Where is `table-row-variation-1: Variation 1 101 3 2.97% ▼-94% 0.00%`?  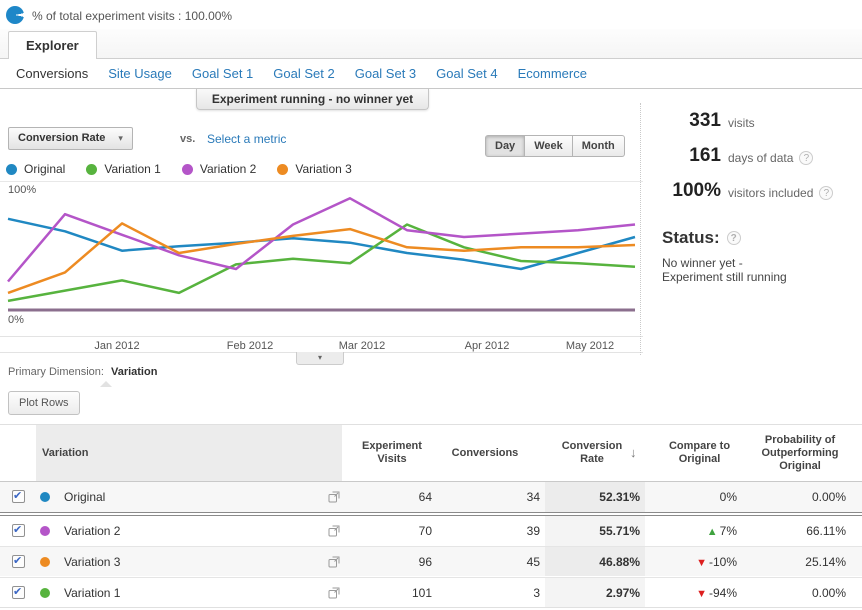 table-row-variation-1: Variation 1 101 3 2.97% ▼-94% 0.00% is located at coordinates (431, 592).